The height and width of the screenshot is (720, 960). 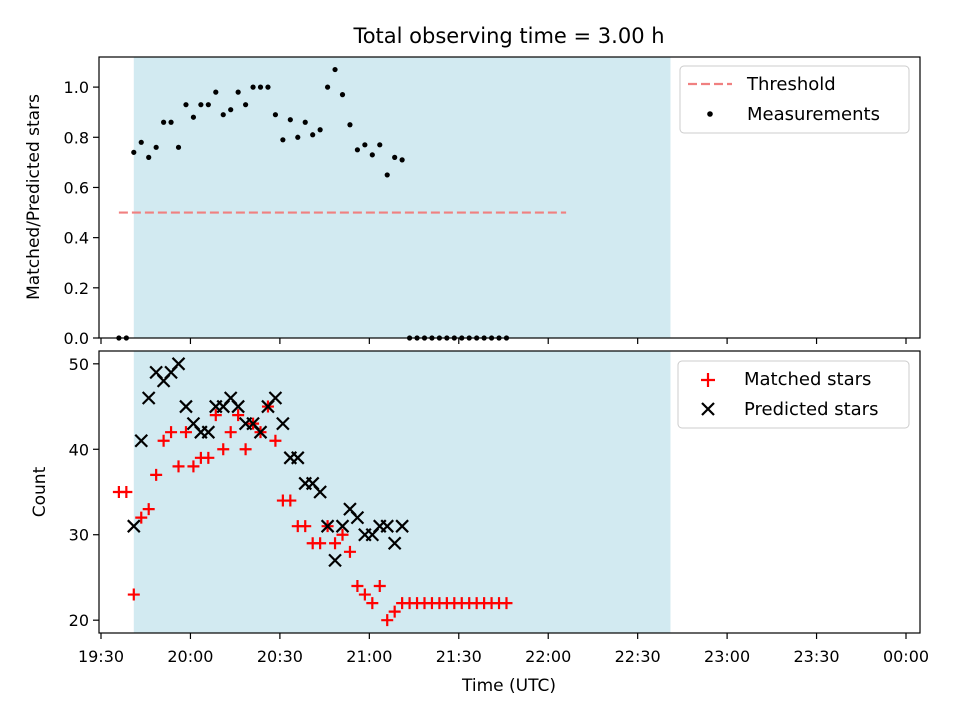 I want to click on ratio-y-tick-label: 0.6, so click(x=76, y=187).